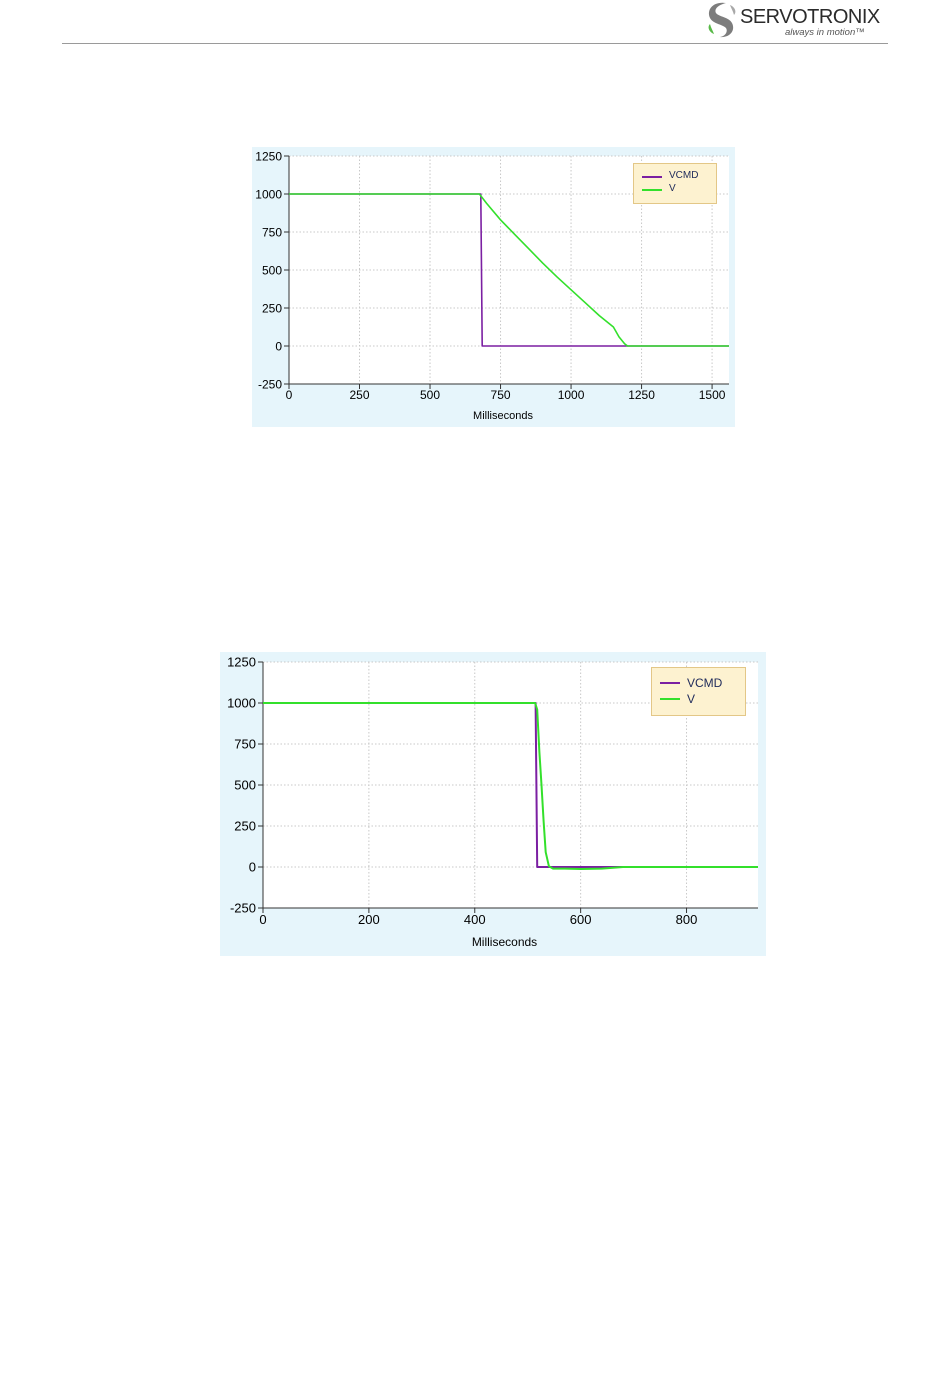 Image resolution: width=950 pixels, height=1397 pixels. What do you see at coordinates (641, 395) in the screenshot?
I see `x-tick-label: 1250` at bounding box center [641, 395].